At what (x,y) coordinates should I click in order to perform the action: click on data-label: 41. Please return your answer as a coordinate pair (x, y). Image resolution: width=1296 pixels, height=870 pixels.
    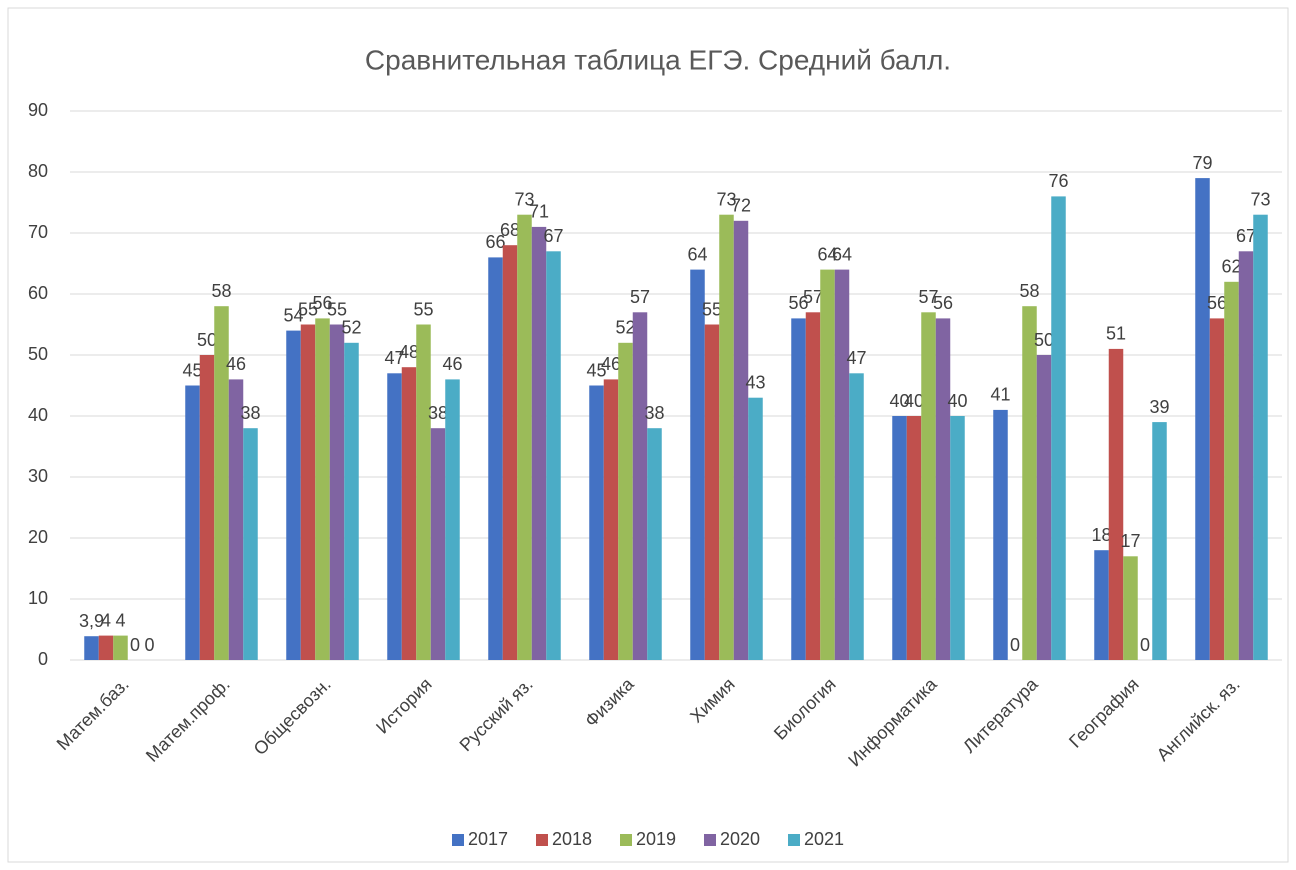
    Looking at the image, I should click on (1000, 395).